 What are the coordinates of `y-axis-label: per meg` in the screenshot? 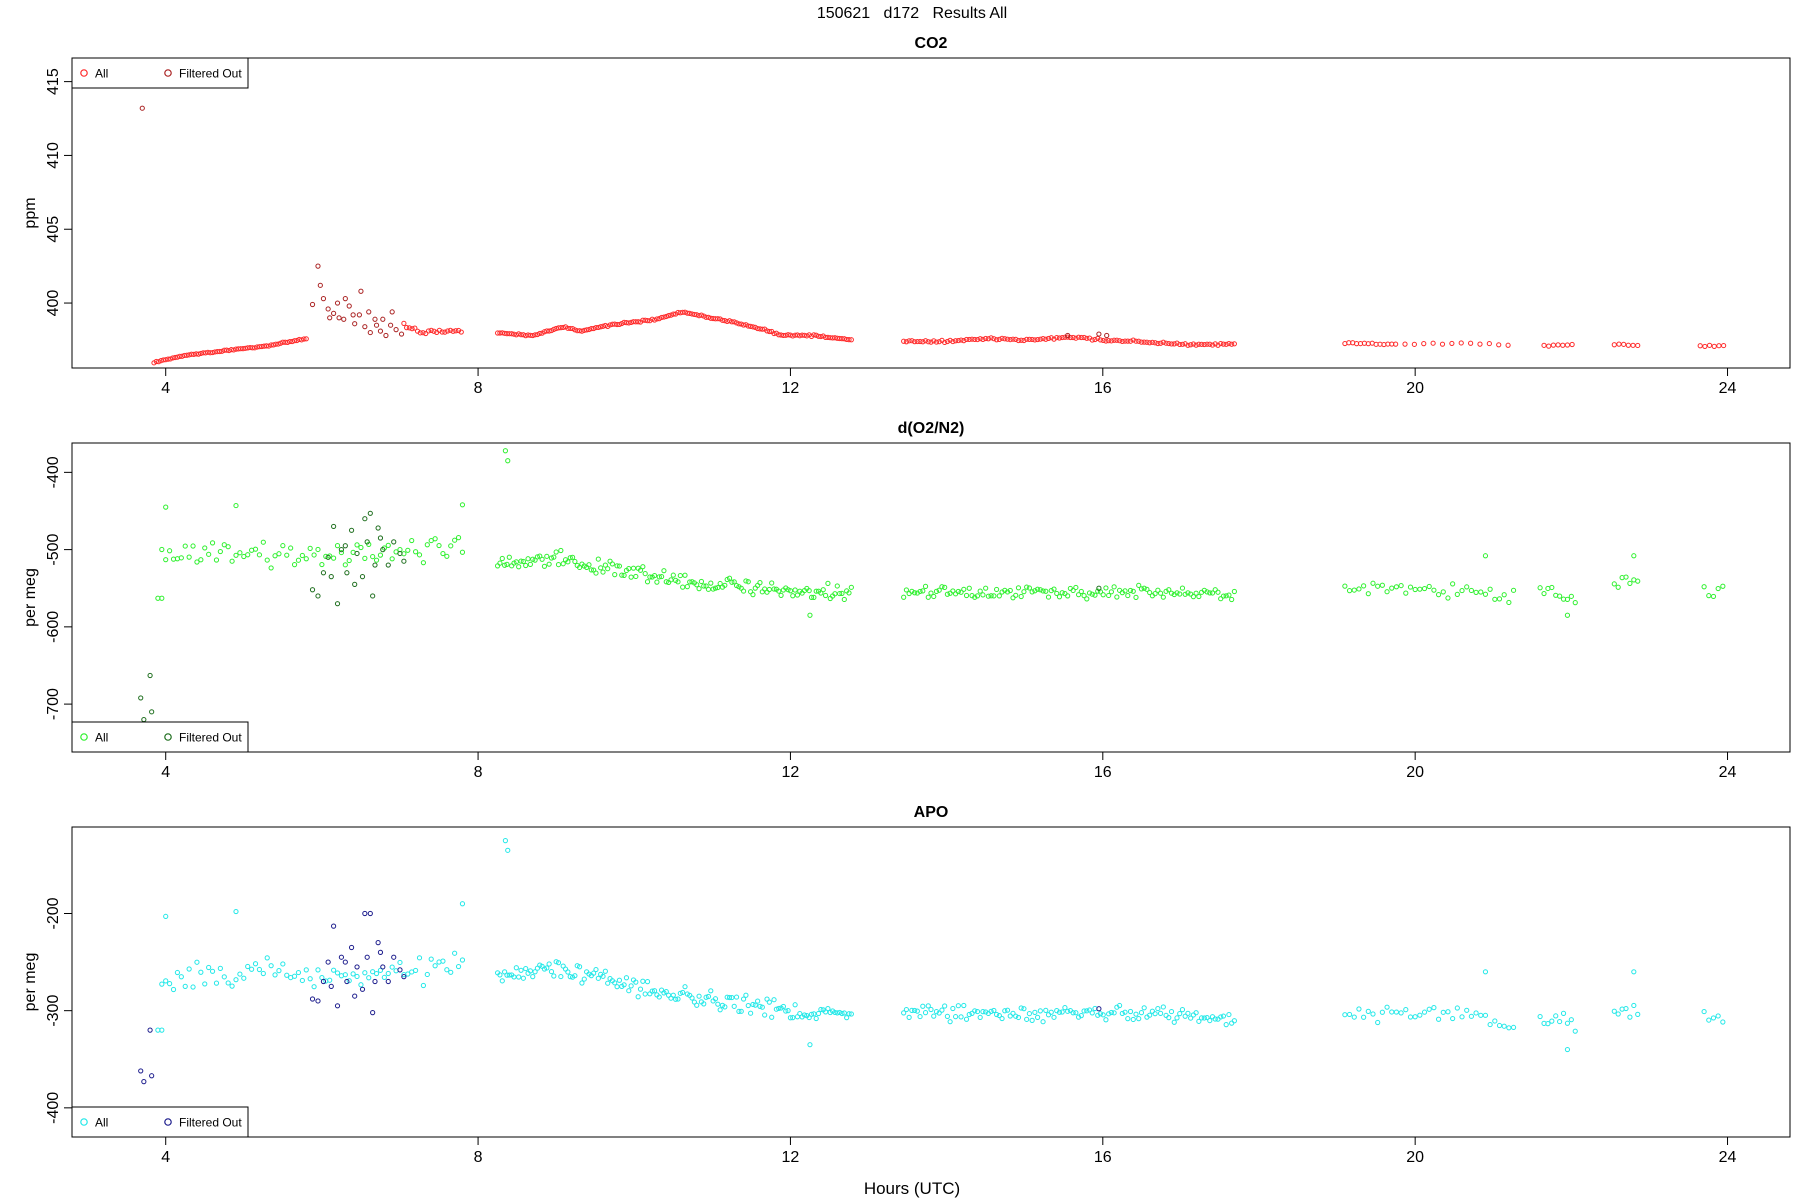 It's located at (30, 597).